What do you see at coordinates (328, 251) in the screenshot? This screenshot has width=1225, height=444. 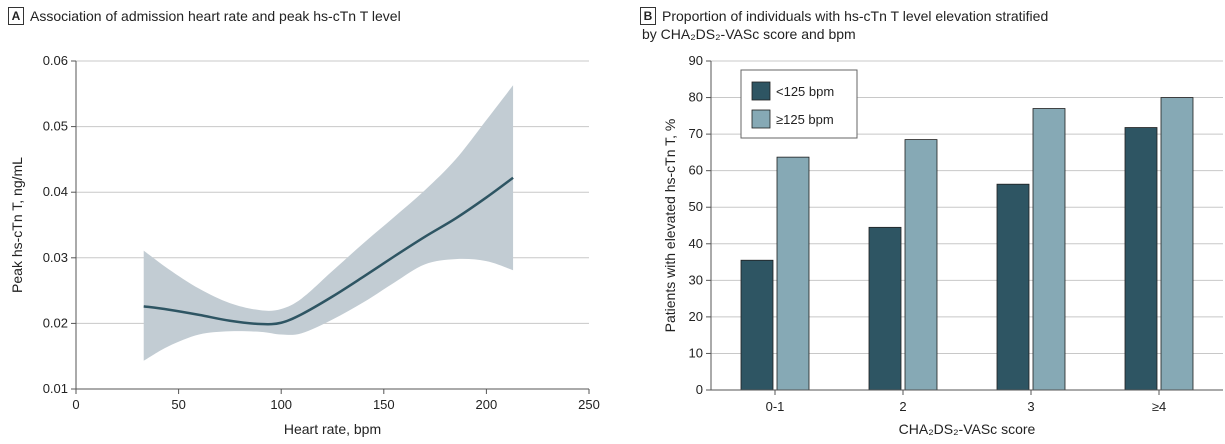 I see `chart-a-trend-line` at bounding box center [328, 251].